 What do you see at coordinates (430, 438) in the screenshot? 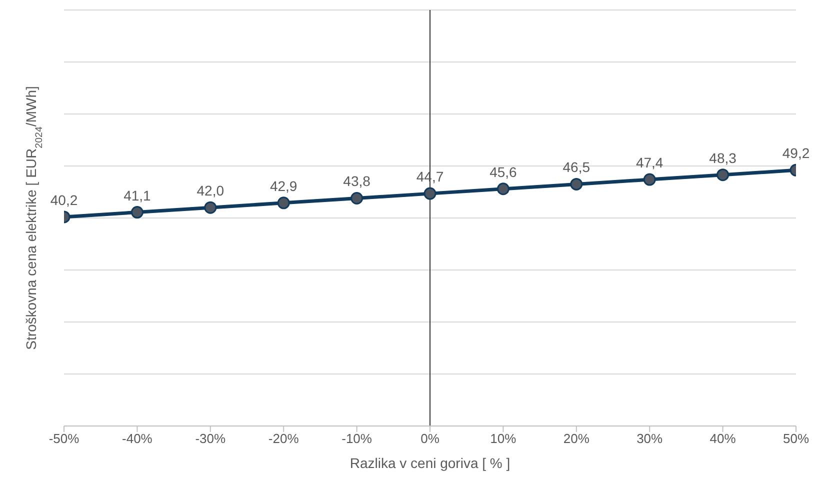
I see `x-tick-label: 0%` at bounding box center [430, 438].